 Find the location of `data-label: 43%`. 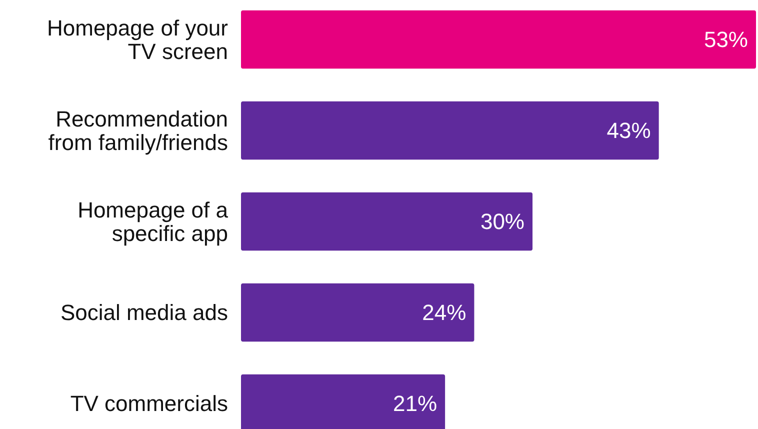

data-label: 43% is located at coordinates (628, 131).